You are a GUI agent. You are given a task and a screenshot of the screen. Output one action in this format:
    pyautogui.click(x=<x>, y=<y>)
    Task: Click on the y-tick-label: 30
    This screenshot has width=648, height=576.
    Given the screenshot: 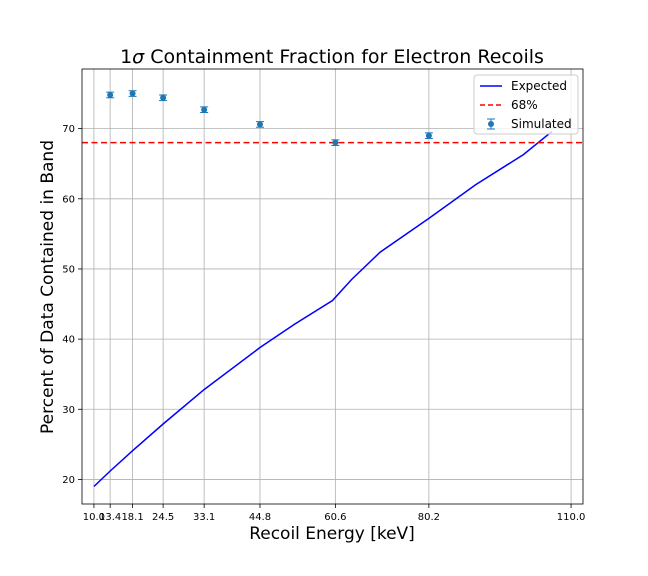 What is the action you would take?
    pyautogui.click(x=68, y=410)
    